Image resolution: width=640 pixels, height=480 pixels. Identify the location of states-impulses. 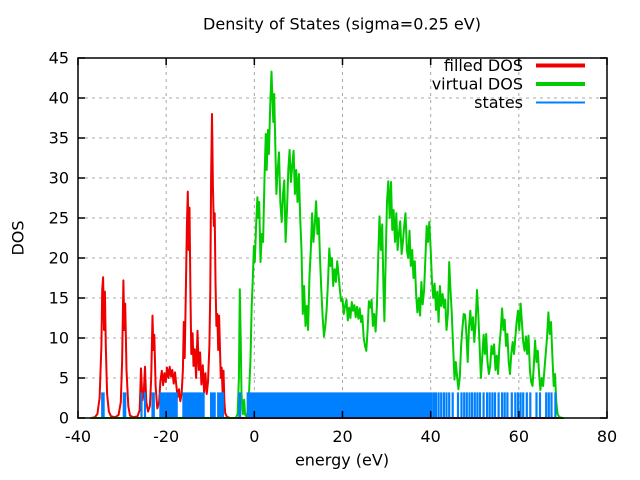
(329, 405).